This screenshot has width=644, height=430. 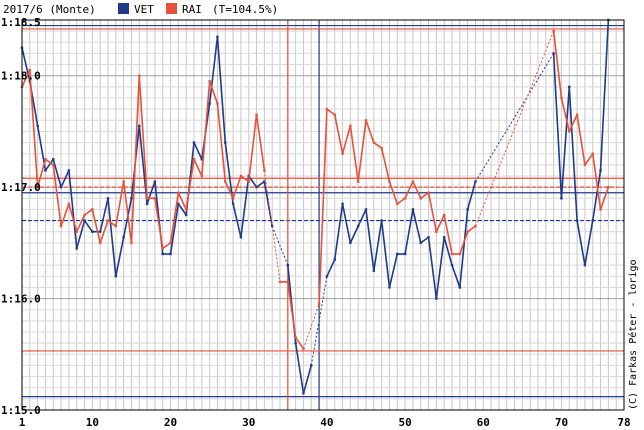 What do you see at coordinates (483, 422) in the screenshot?
I see `x-tick-label: 60` at bounding box center [483, 422].